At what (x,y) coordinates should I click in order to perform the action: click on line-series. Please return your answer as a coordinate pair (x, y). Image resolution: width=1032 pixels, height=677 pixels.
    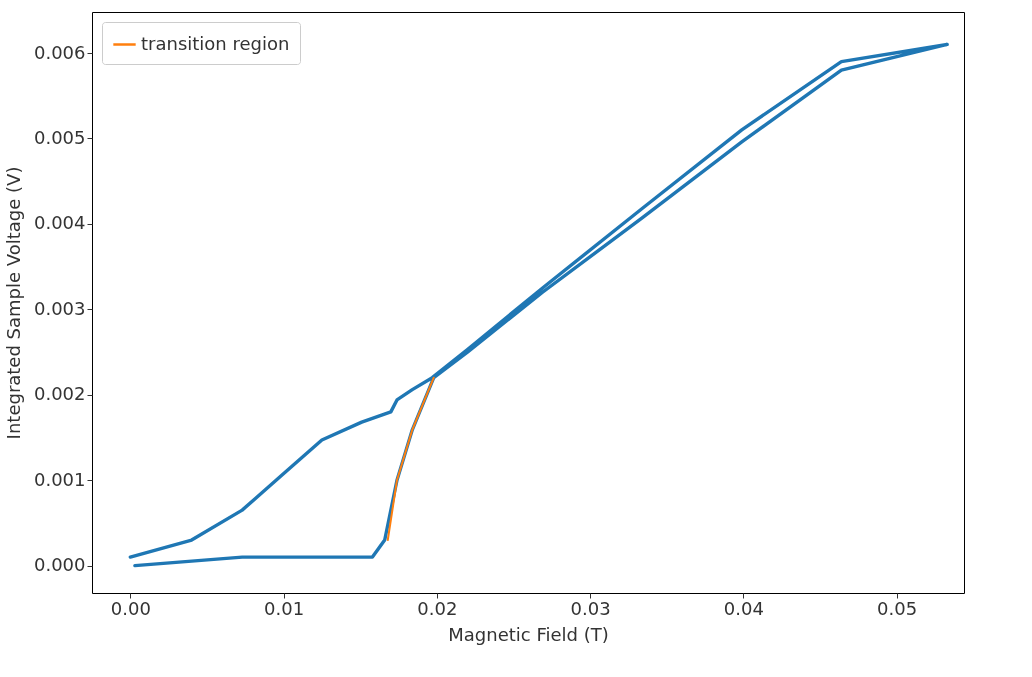
    Looking at the image, I should click on (410, 459).